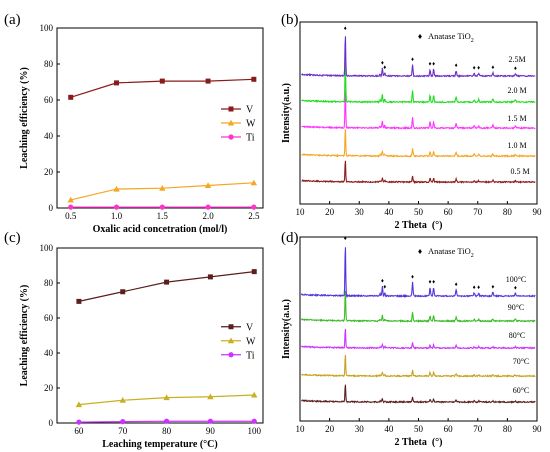 Image resolution: width=550 pixels, height=452 pixels. I want to click on sample-label: 1.0 M, so click(516, 145).